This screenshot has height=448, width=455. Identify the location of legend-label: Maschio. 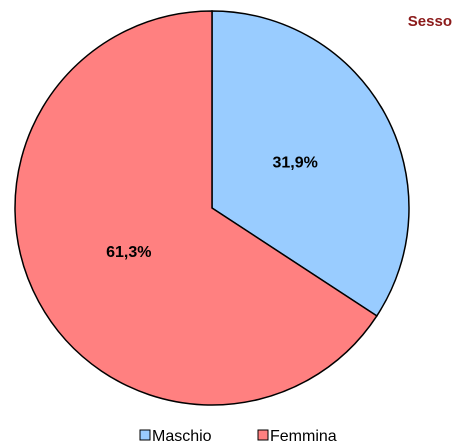
(182, 436).